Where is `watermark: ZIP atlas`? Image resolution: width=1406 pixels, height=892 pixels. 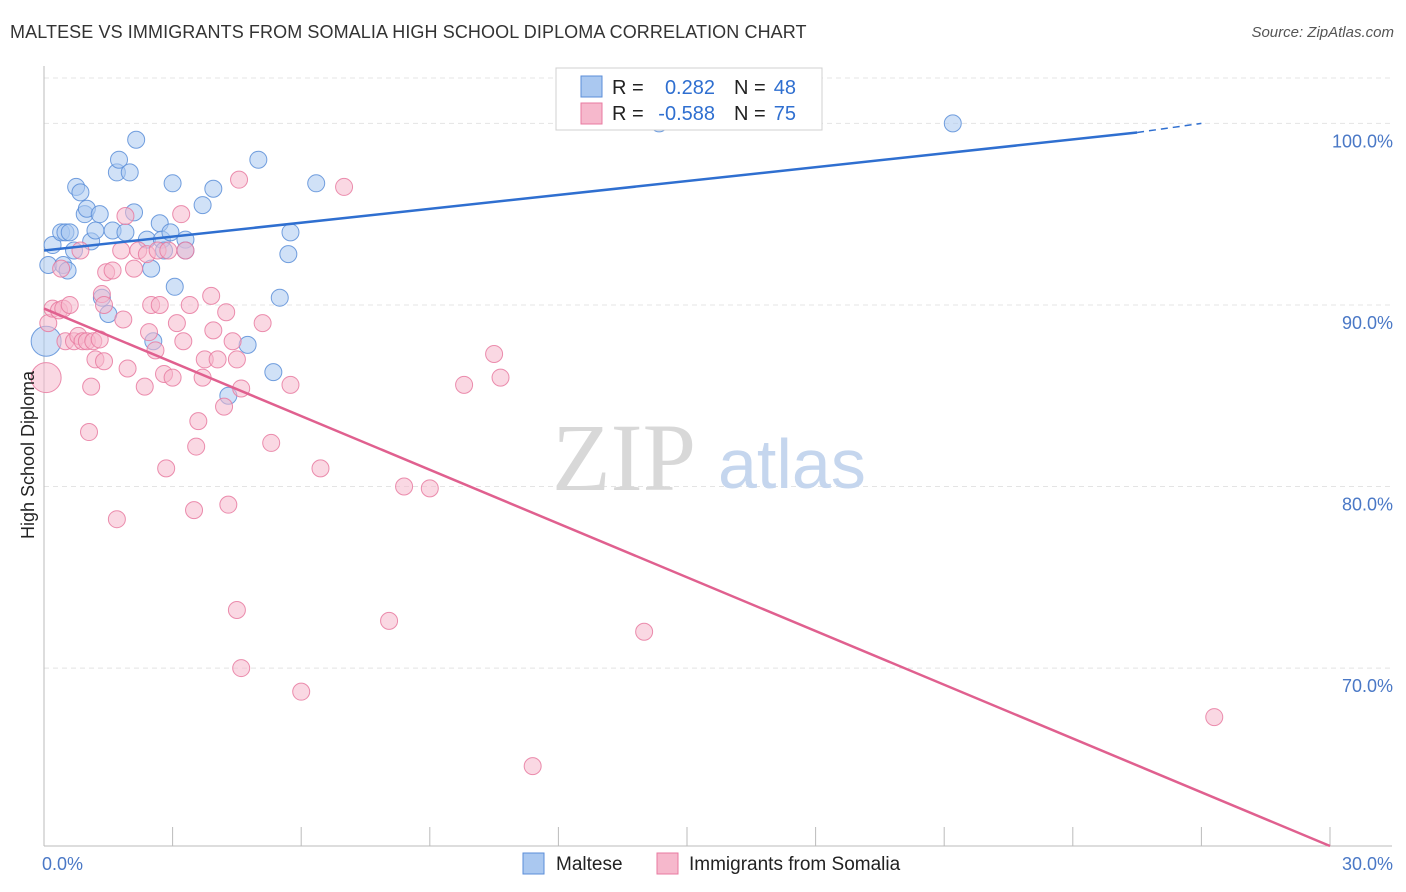 watermark: ZIP atlas is located at coordinates (709, 457).